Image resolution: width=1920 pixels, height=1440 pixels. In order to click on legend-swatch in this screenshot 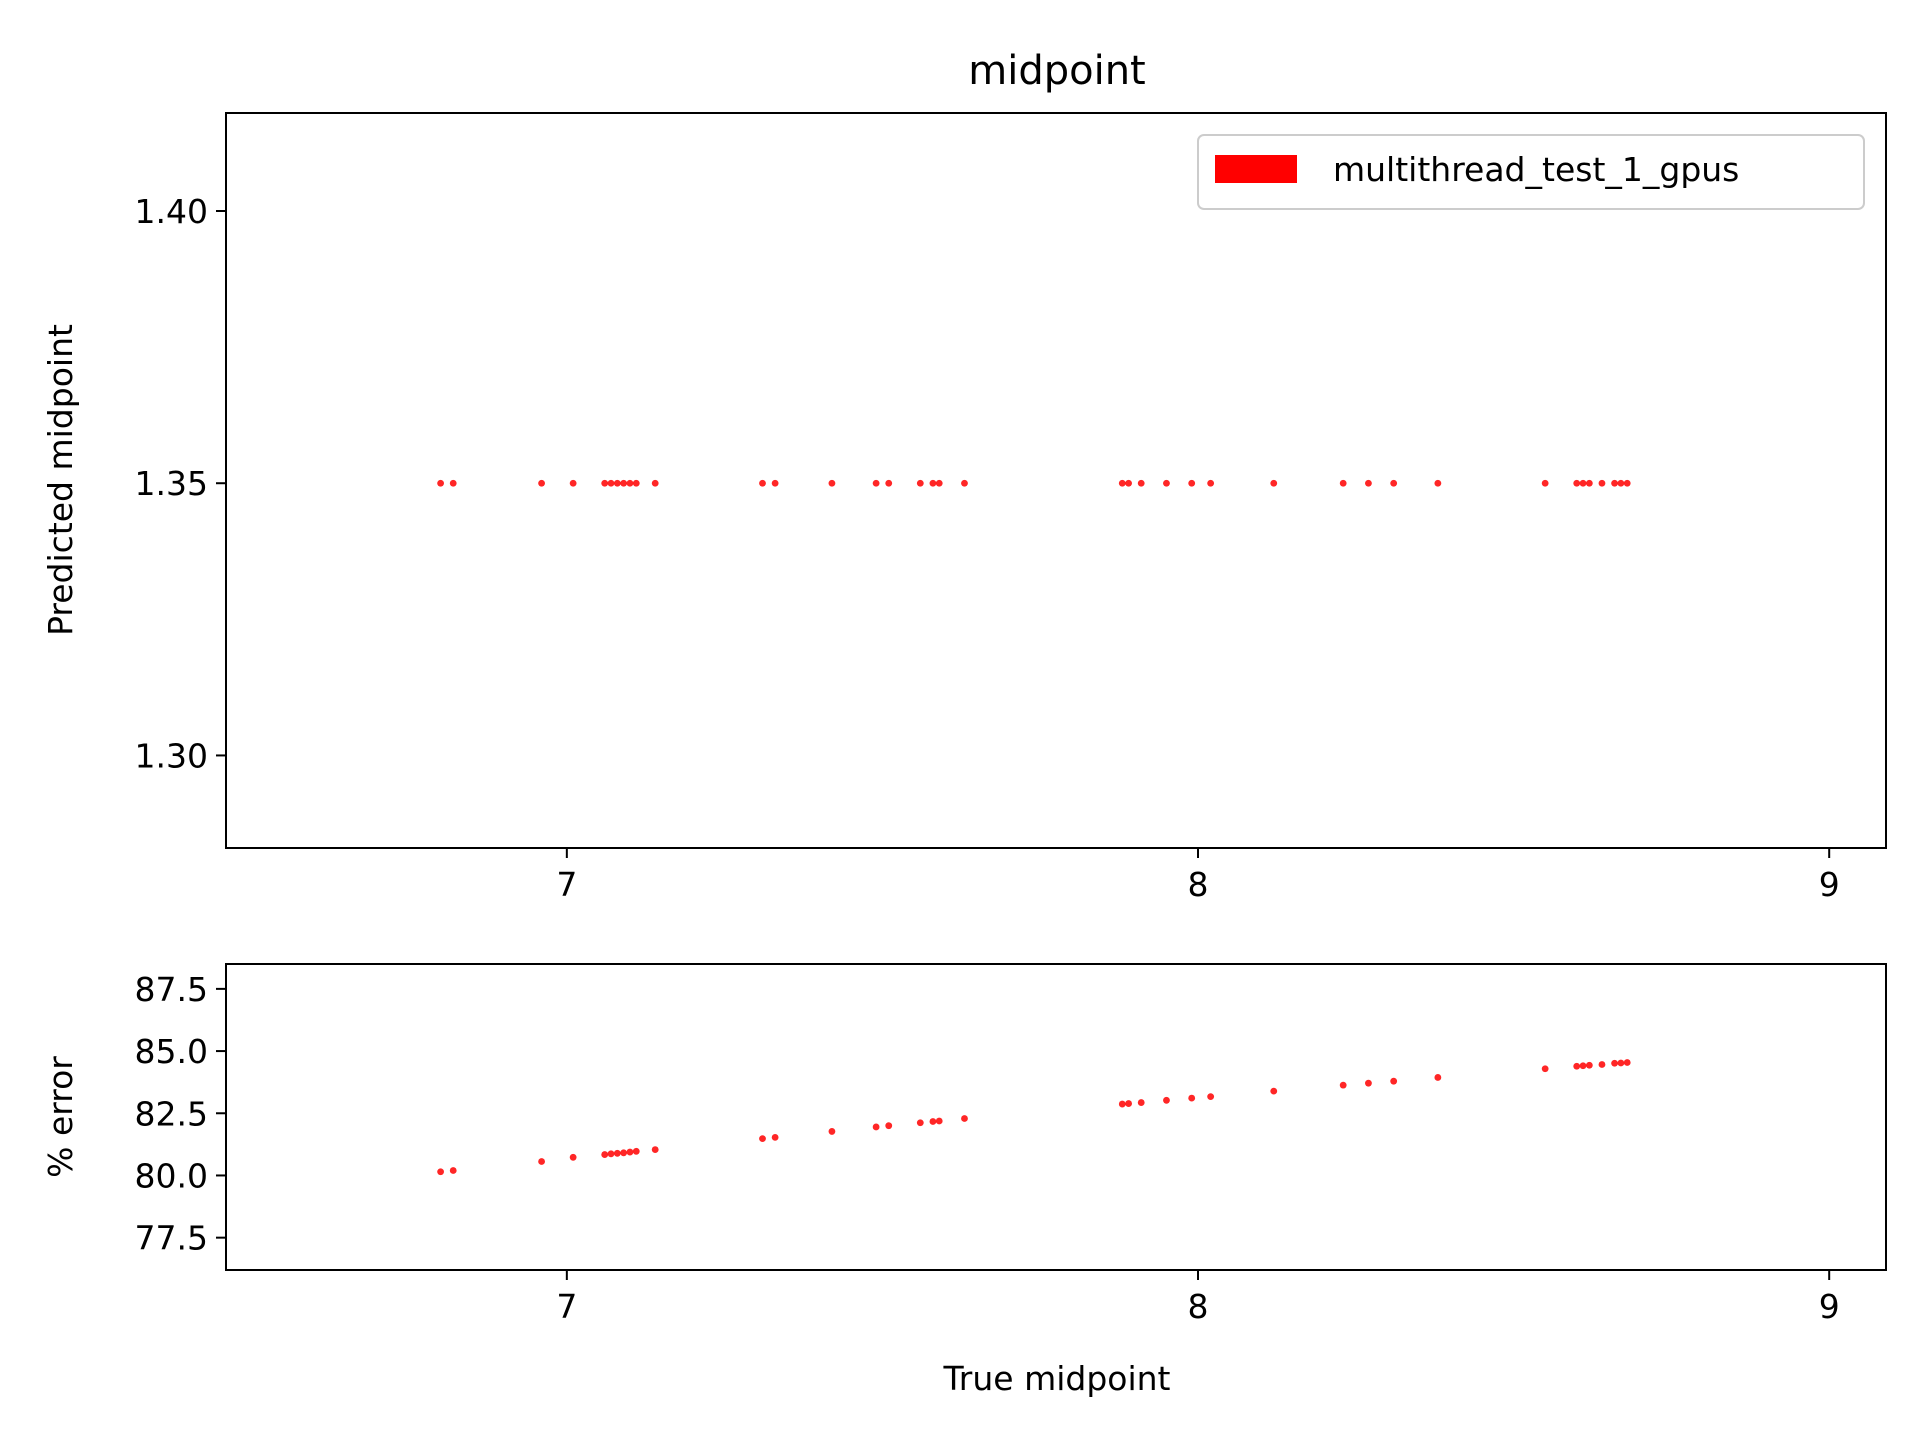, I will do `click(1256, 169)`.